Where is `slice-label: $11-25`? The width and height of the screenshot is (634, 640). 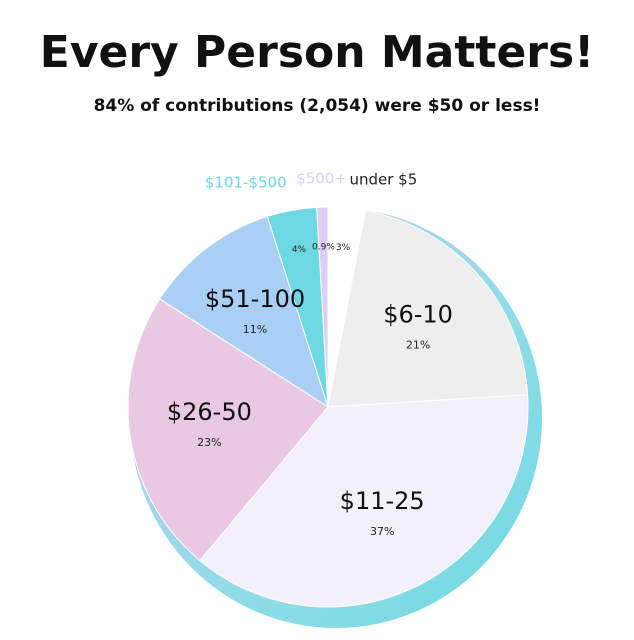 slice-label: $11-25 is located at coordinates (382, 501).